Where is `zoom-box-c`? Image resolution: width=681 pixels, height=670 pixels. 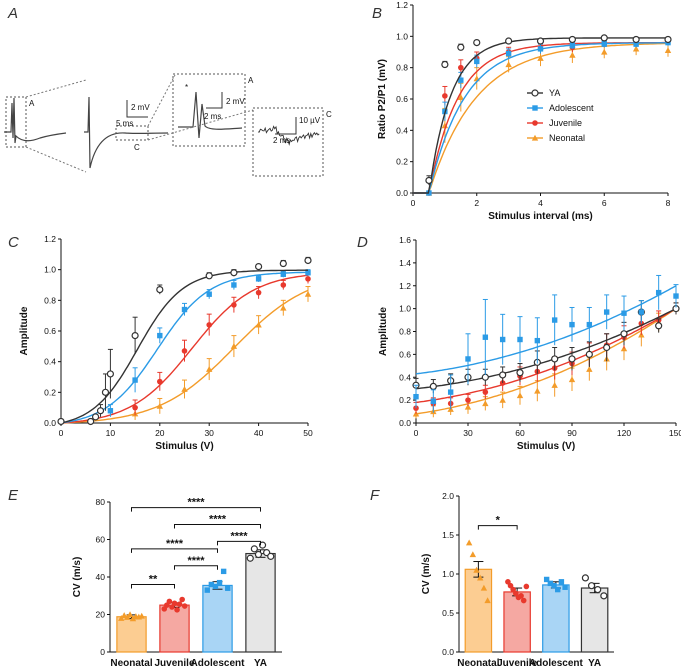 zoom-box-c is located at coordinates (132, 133).